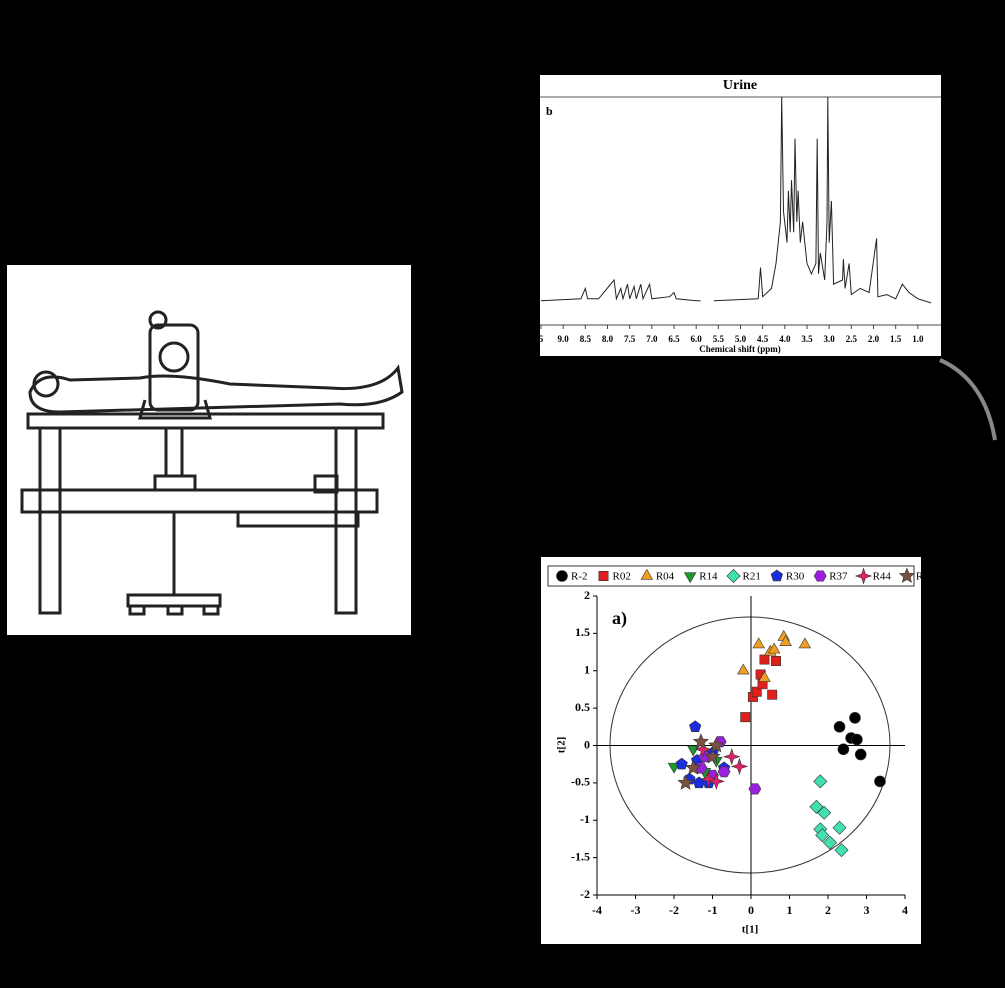 This screenshot has width=1005, height=988. What do you see at coordinates (580, 856) in the screenshot?
I see `y-tick-label: -1.5` at bounding box center [580, 856].